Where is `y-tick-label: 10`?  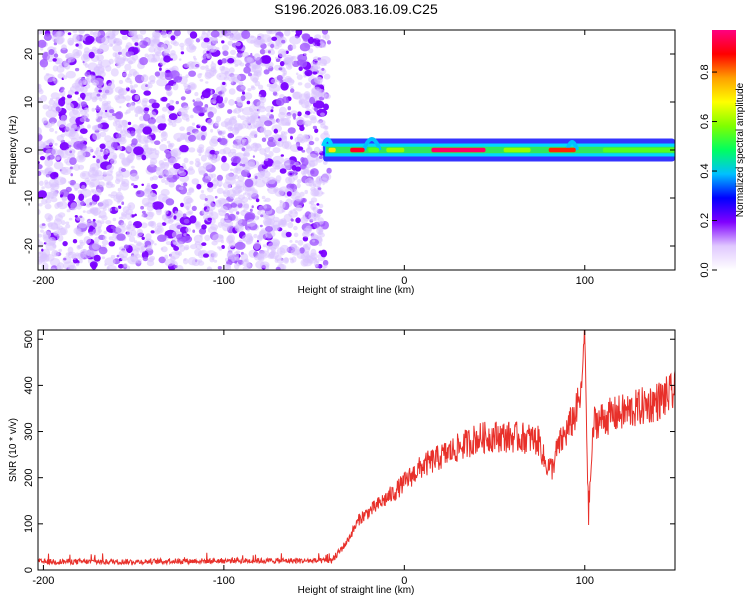
y-tick-label: 10 is located at coordinates (29, 102).